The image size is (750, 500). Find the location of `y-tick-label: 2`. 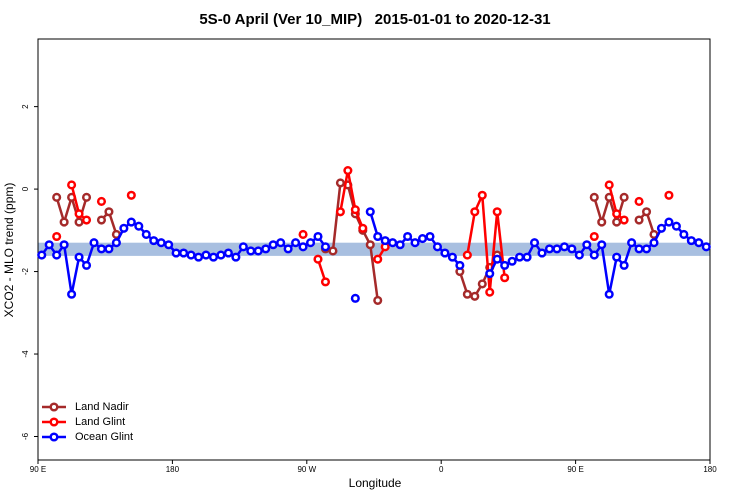

y-tick-label: 2 is located at coordinates (25, 106).